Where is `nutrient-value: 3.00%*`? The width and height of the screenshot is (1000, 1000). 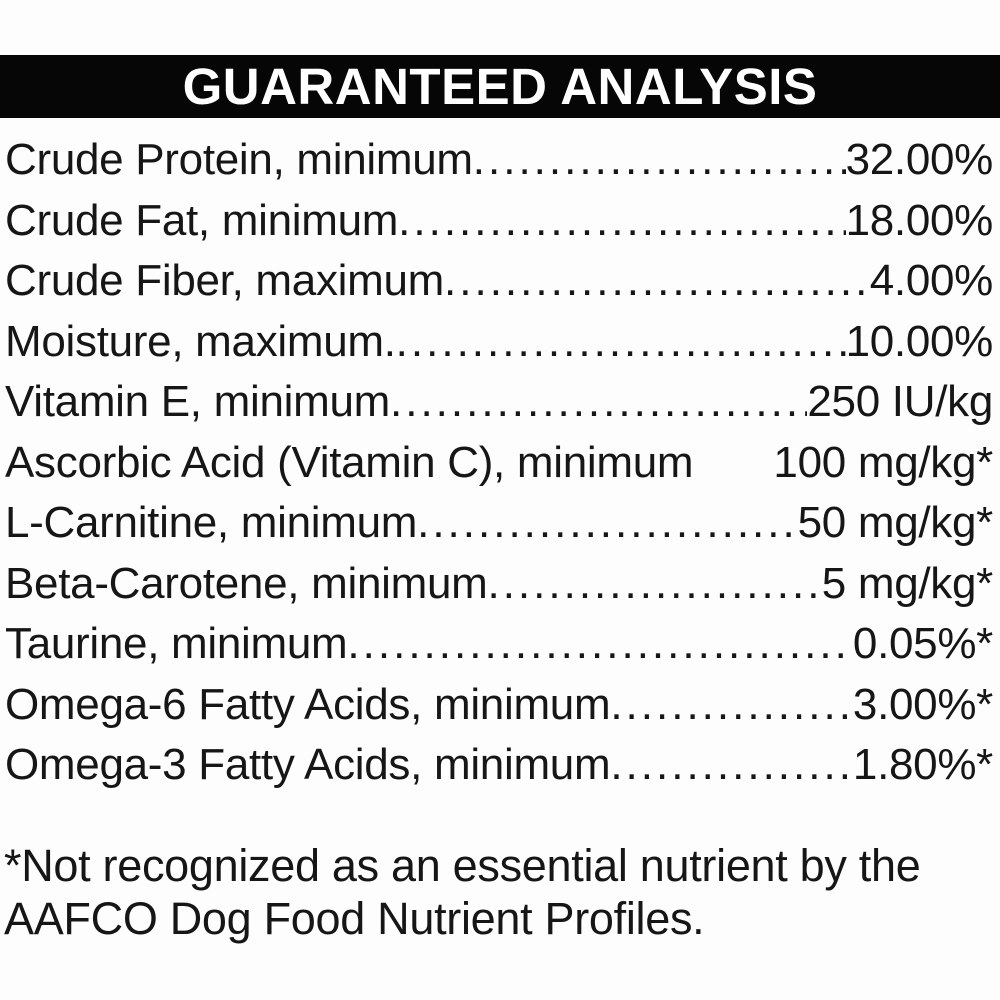
nutrient-value: 3.00%* is located at coordinates (922, 704).